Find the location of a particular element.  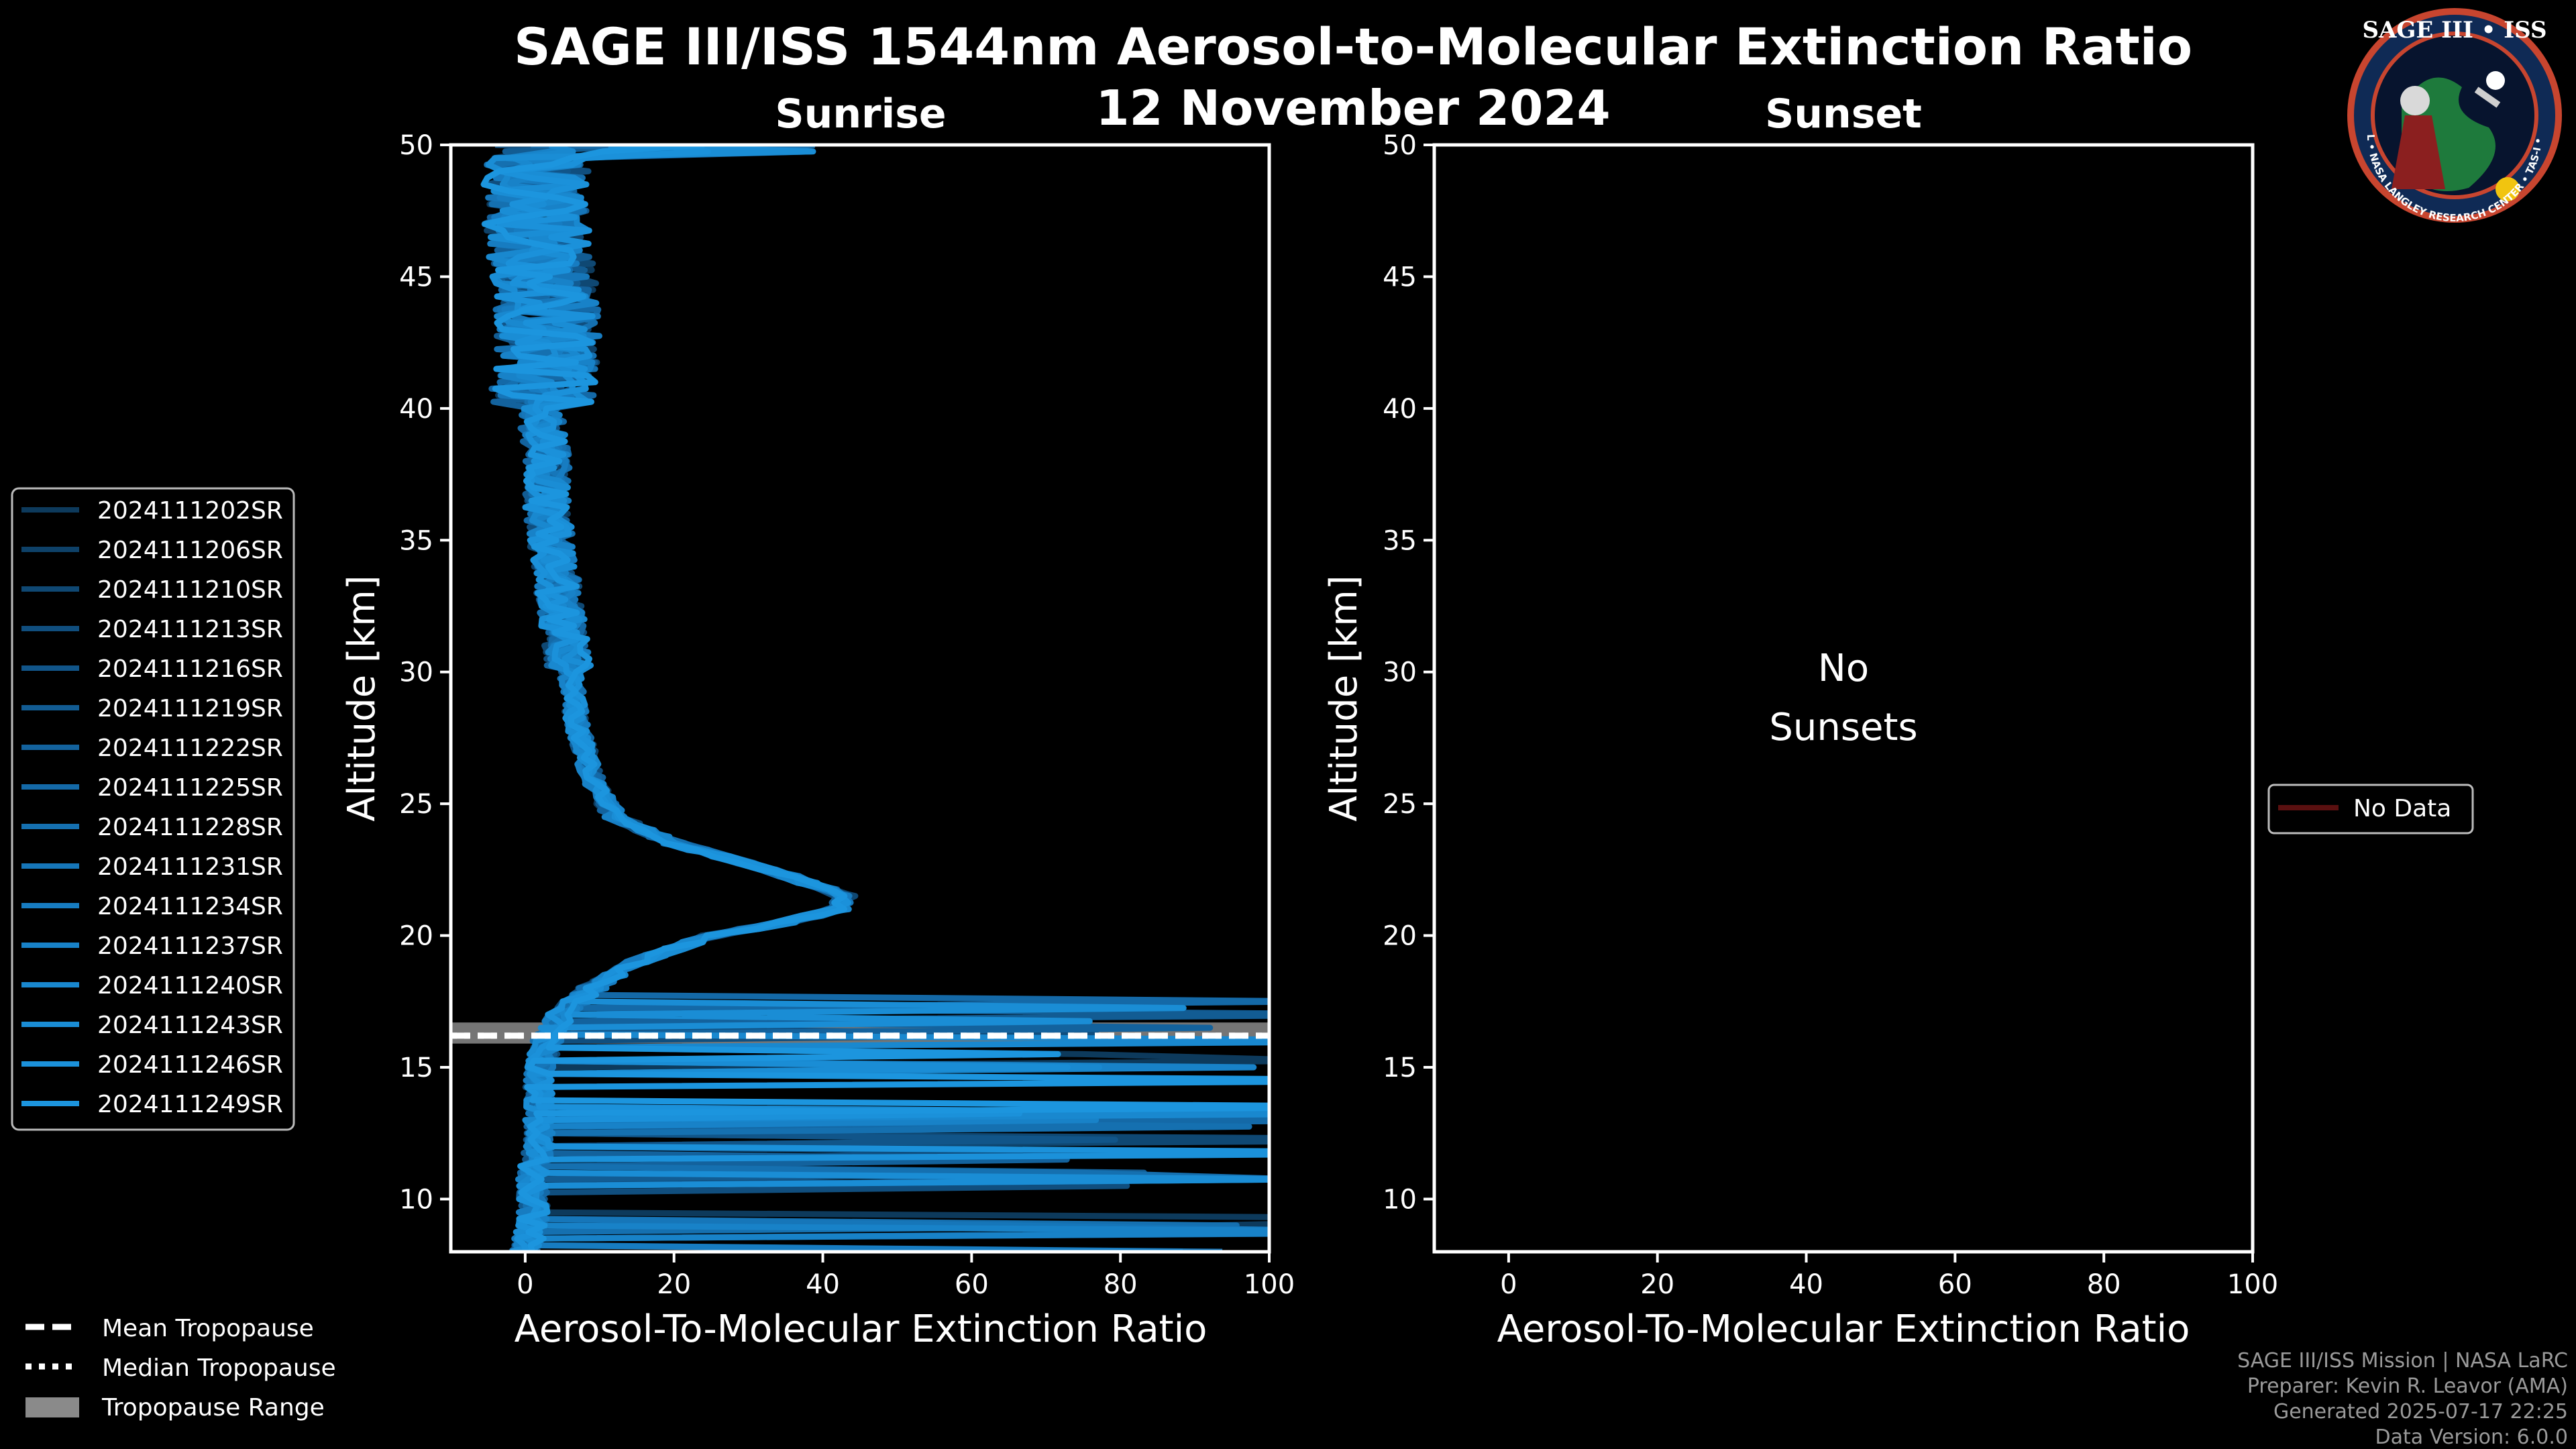

sunset-y-tick-label: 35 is located at coordinates (1400, 540).